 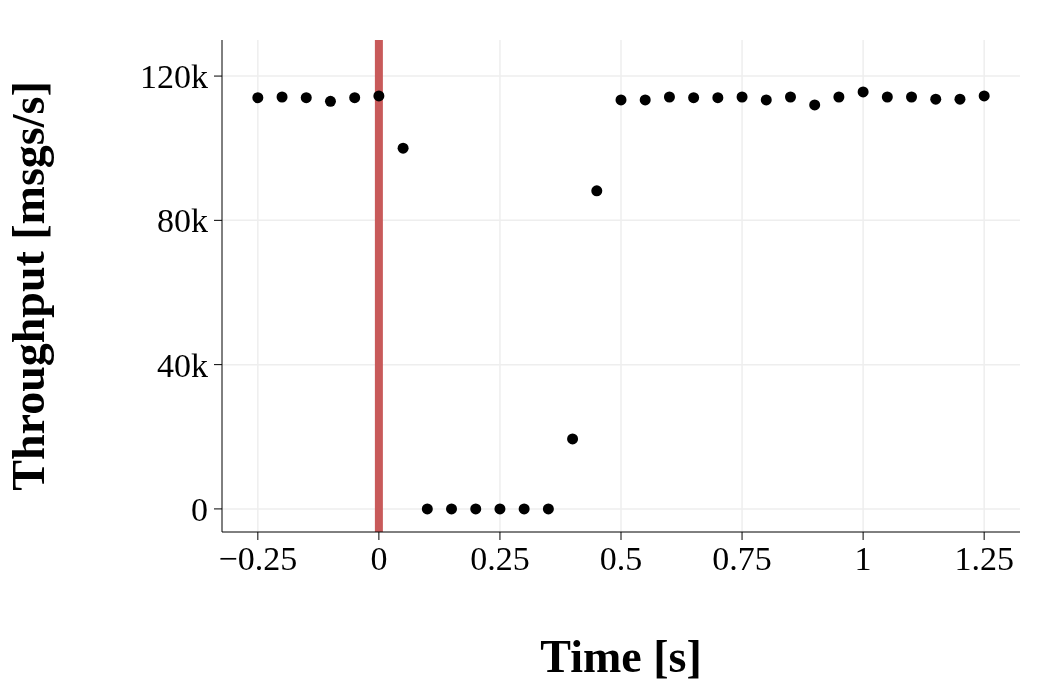 What do you see at coordinates (258, 559) in the screenshot?
I see `x-tick-label: −0.25` at bounding box center [258, 559].